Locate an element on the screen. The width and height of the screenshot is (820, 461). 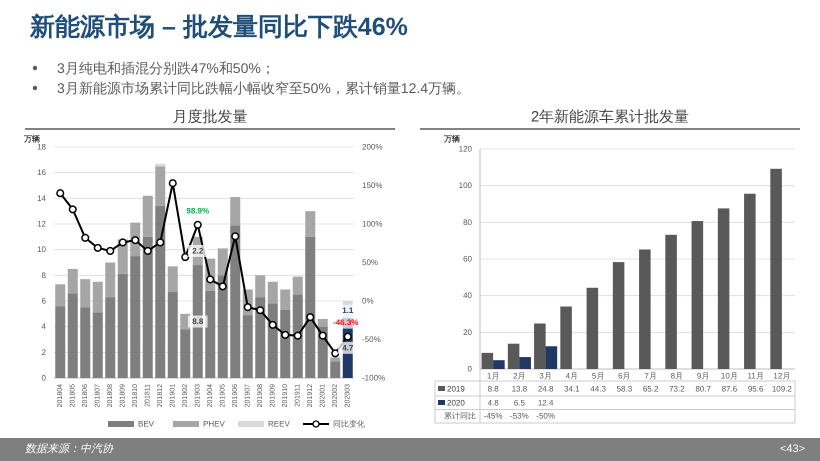
data-label: 34.1 is located at coordinates (572, 389).